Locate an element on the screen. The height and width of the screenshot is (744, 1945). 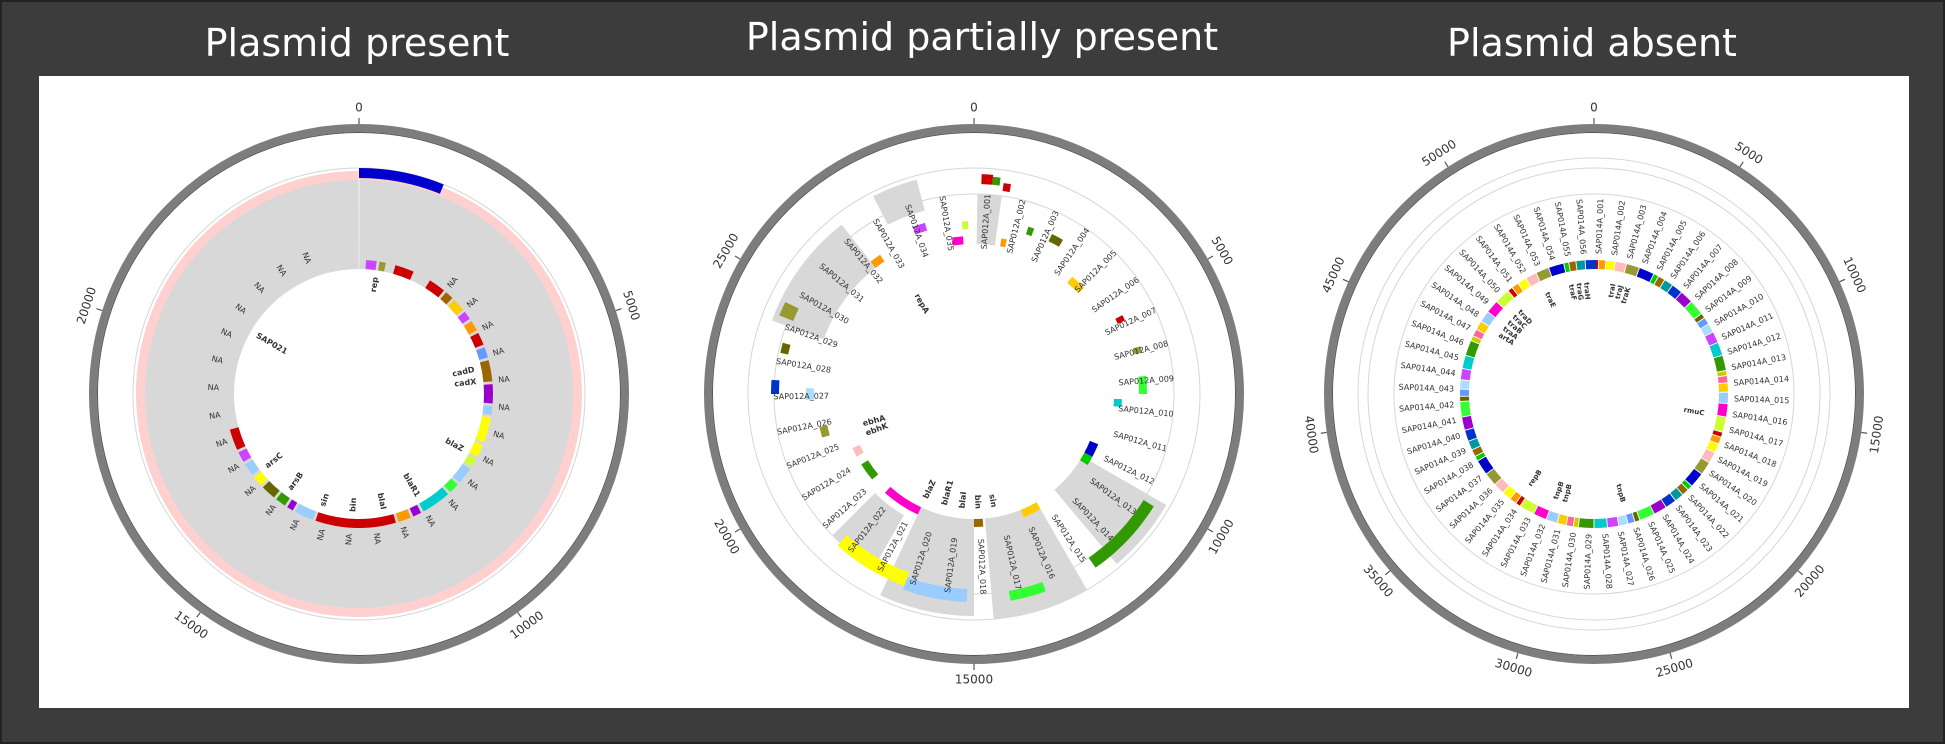
absent-locus-label: SAP014A_015 is located at coordinates (1762, 399).